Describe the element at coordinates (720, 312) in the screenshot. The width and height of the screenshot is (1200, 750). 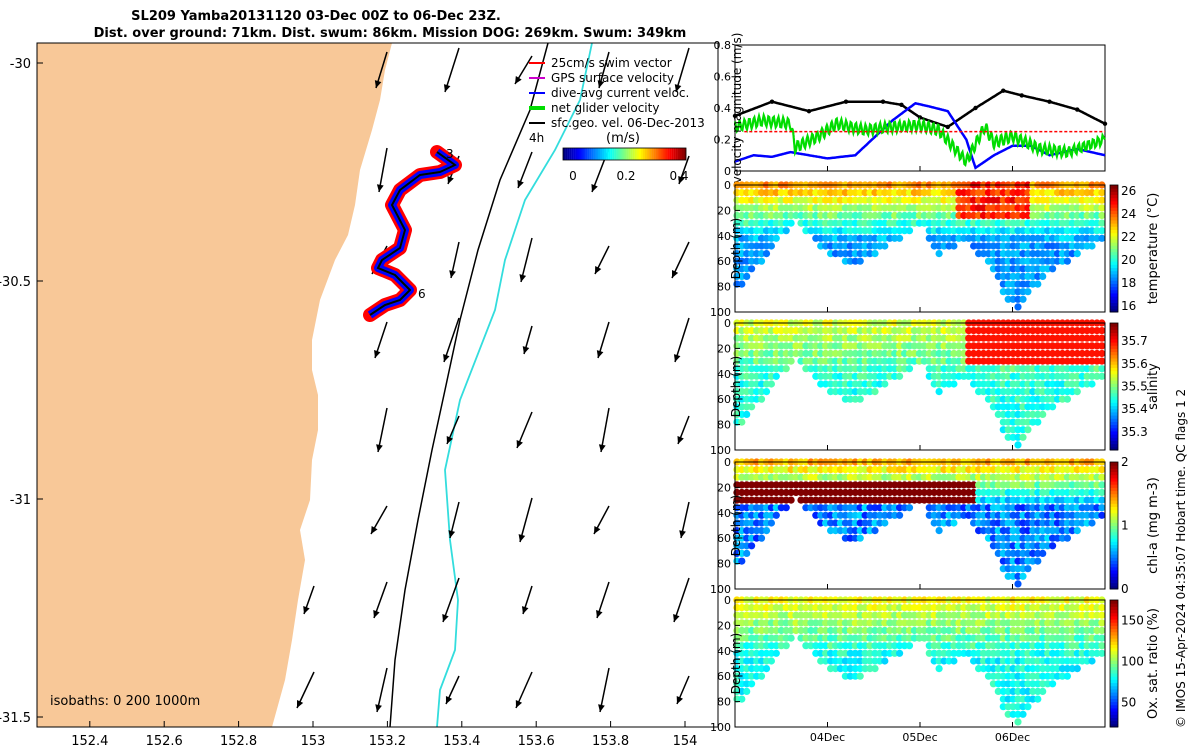
I see `heatmap-ytick-label: 100` at that location.